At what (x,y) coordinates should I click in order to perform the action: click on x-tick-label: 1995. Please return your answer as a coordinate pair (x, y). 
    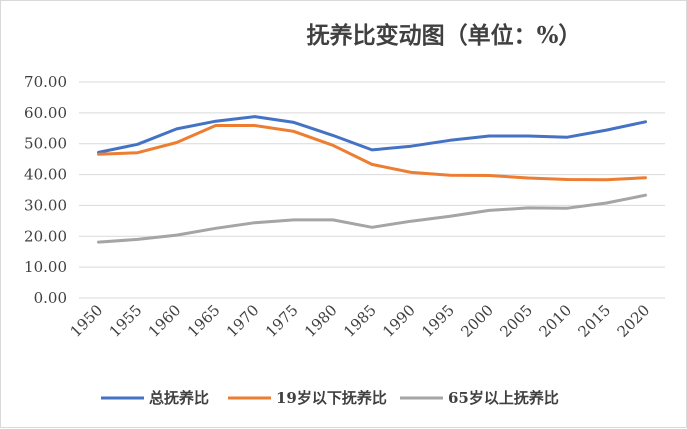
    Looking at the image, I should click on (438, 321).